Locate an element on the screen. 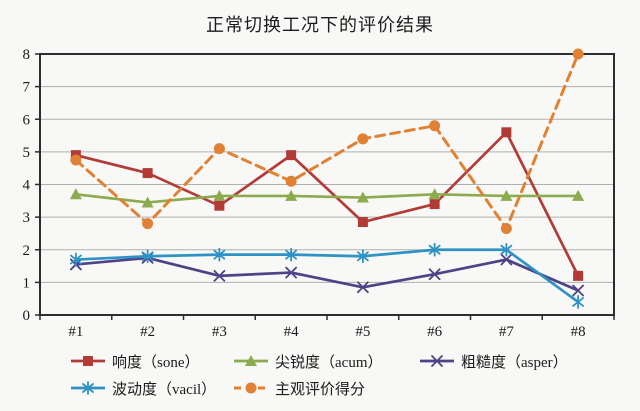 This screenshot has width=640, height=411. legend-item-1: 尖锐度（acum） is located at coordinates (326, 361).